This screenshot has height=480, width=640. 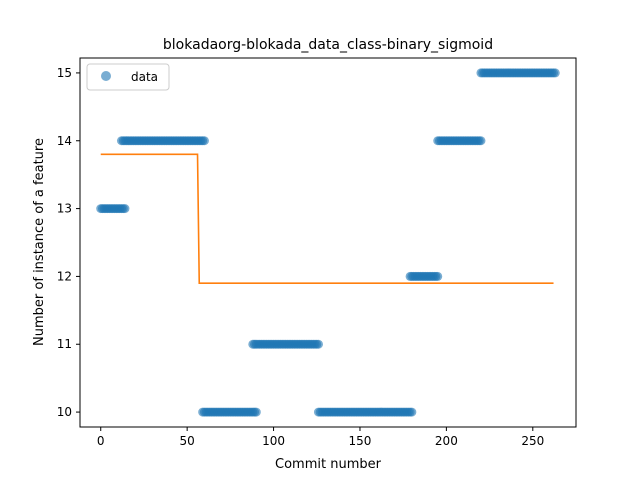 What do you see at coordinates (101, 441) in the screenshot?
I see `x-tick-label: 0` at bounding box center [101, 441].